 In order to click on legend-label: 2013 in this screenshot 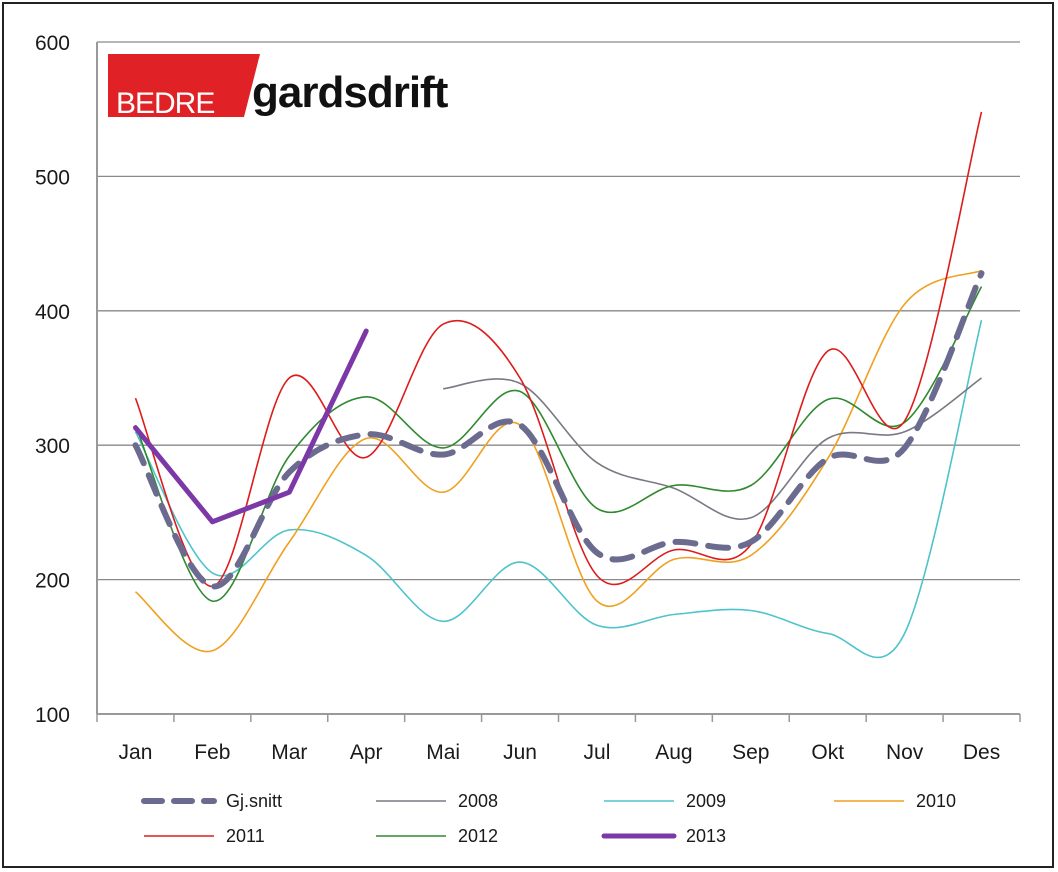, I will do `click(706, 836)`.